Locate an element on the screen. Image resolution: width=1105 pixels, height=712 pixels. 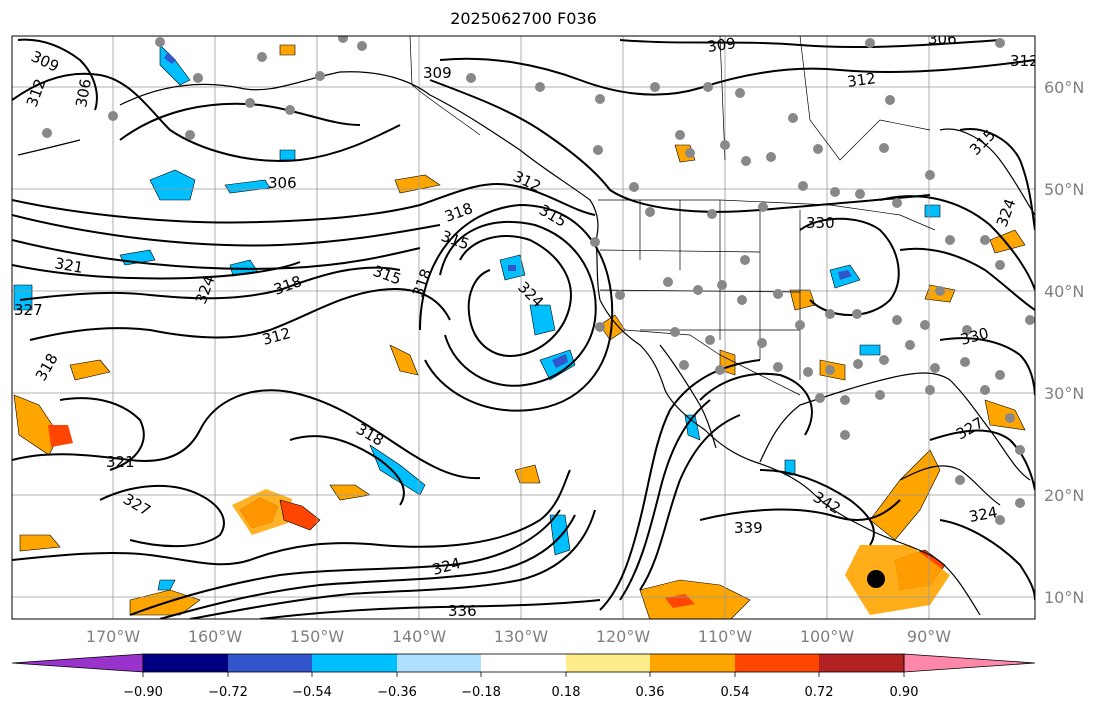
map-title: 2025062700 F036 is located at coordinates (523, 18).